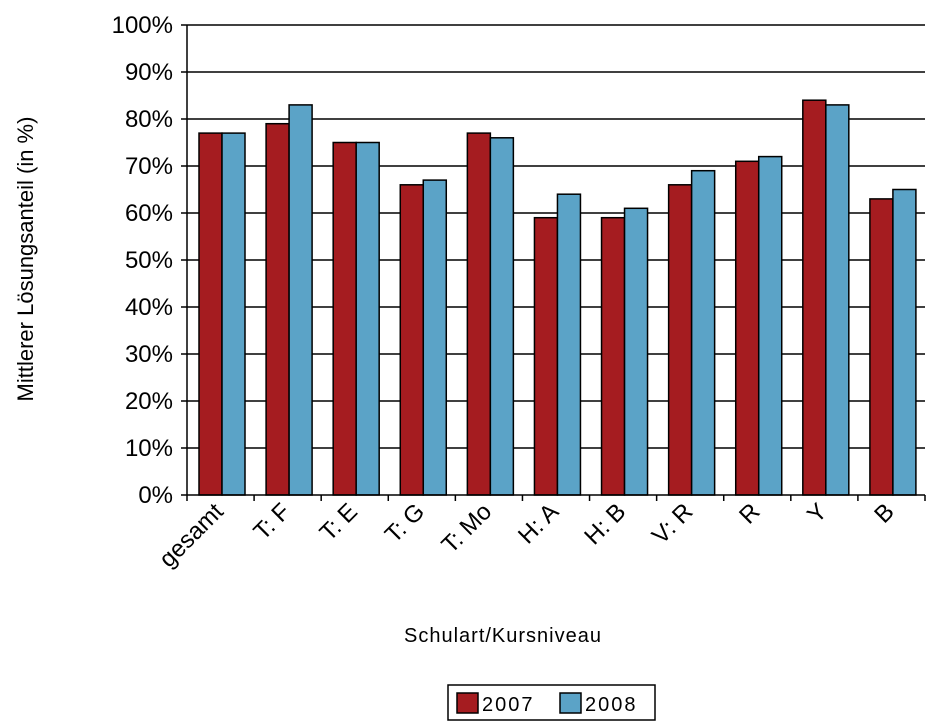 Image resolution: width=938 pixels, height=722 pixels. I want to click on y-tick-label: 90%, so click(149, 72).